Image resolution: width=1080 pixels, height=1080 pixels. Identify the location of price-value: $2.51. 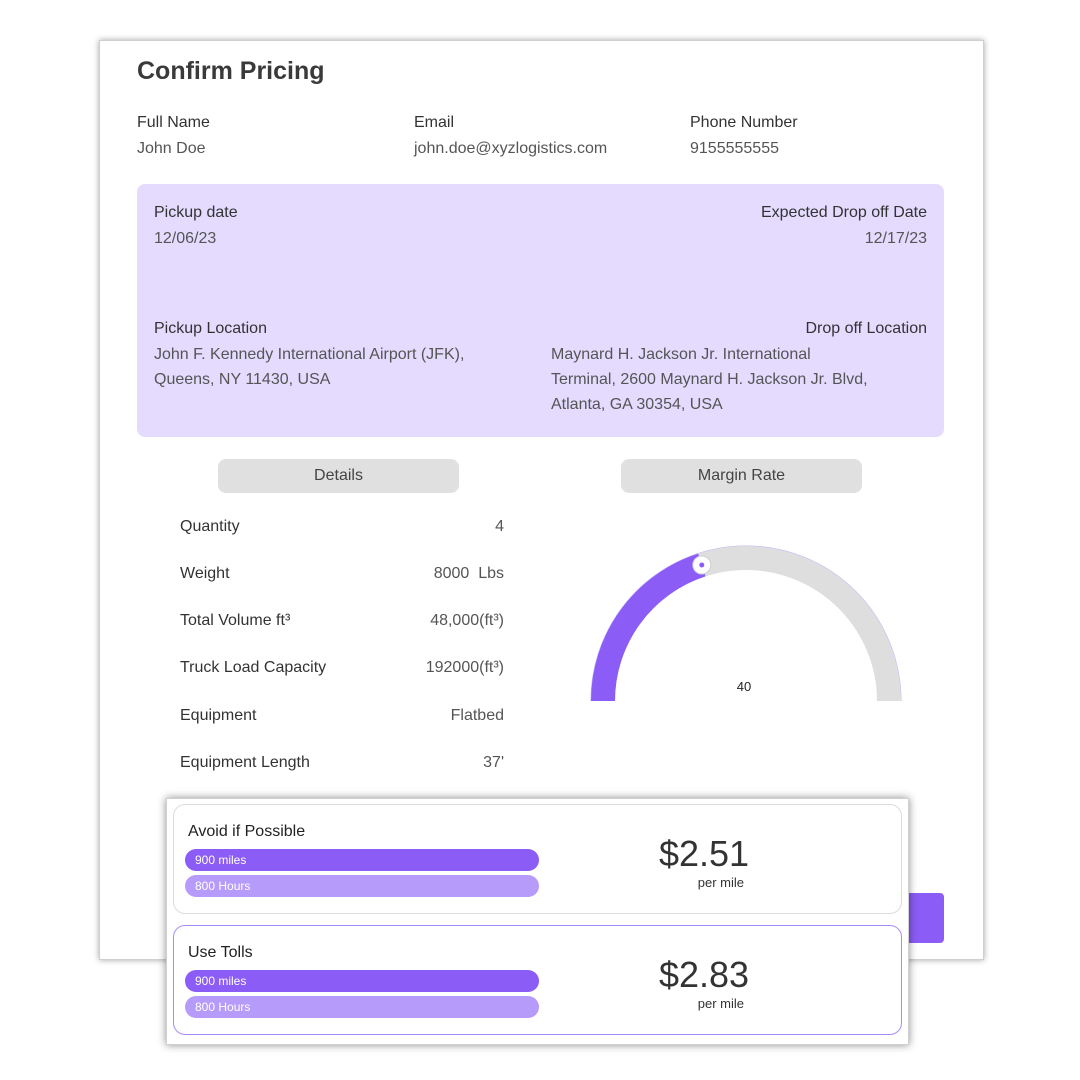
(704, 853).